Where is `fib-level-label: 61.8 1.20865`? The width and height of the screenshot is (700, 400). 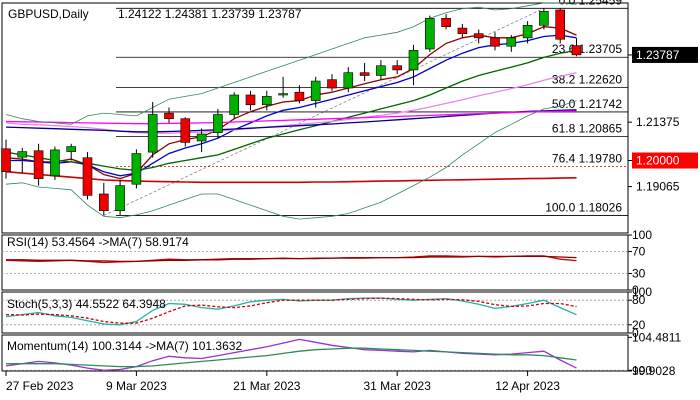
fib-level-label: 61.8 1.20865 is located at coordinates (587, 128).